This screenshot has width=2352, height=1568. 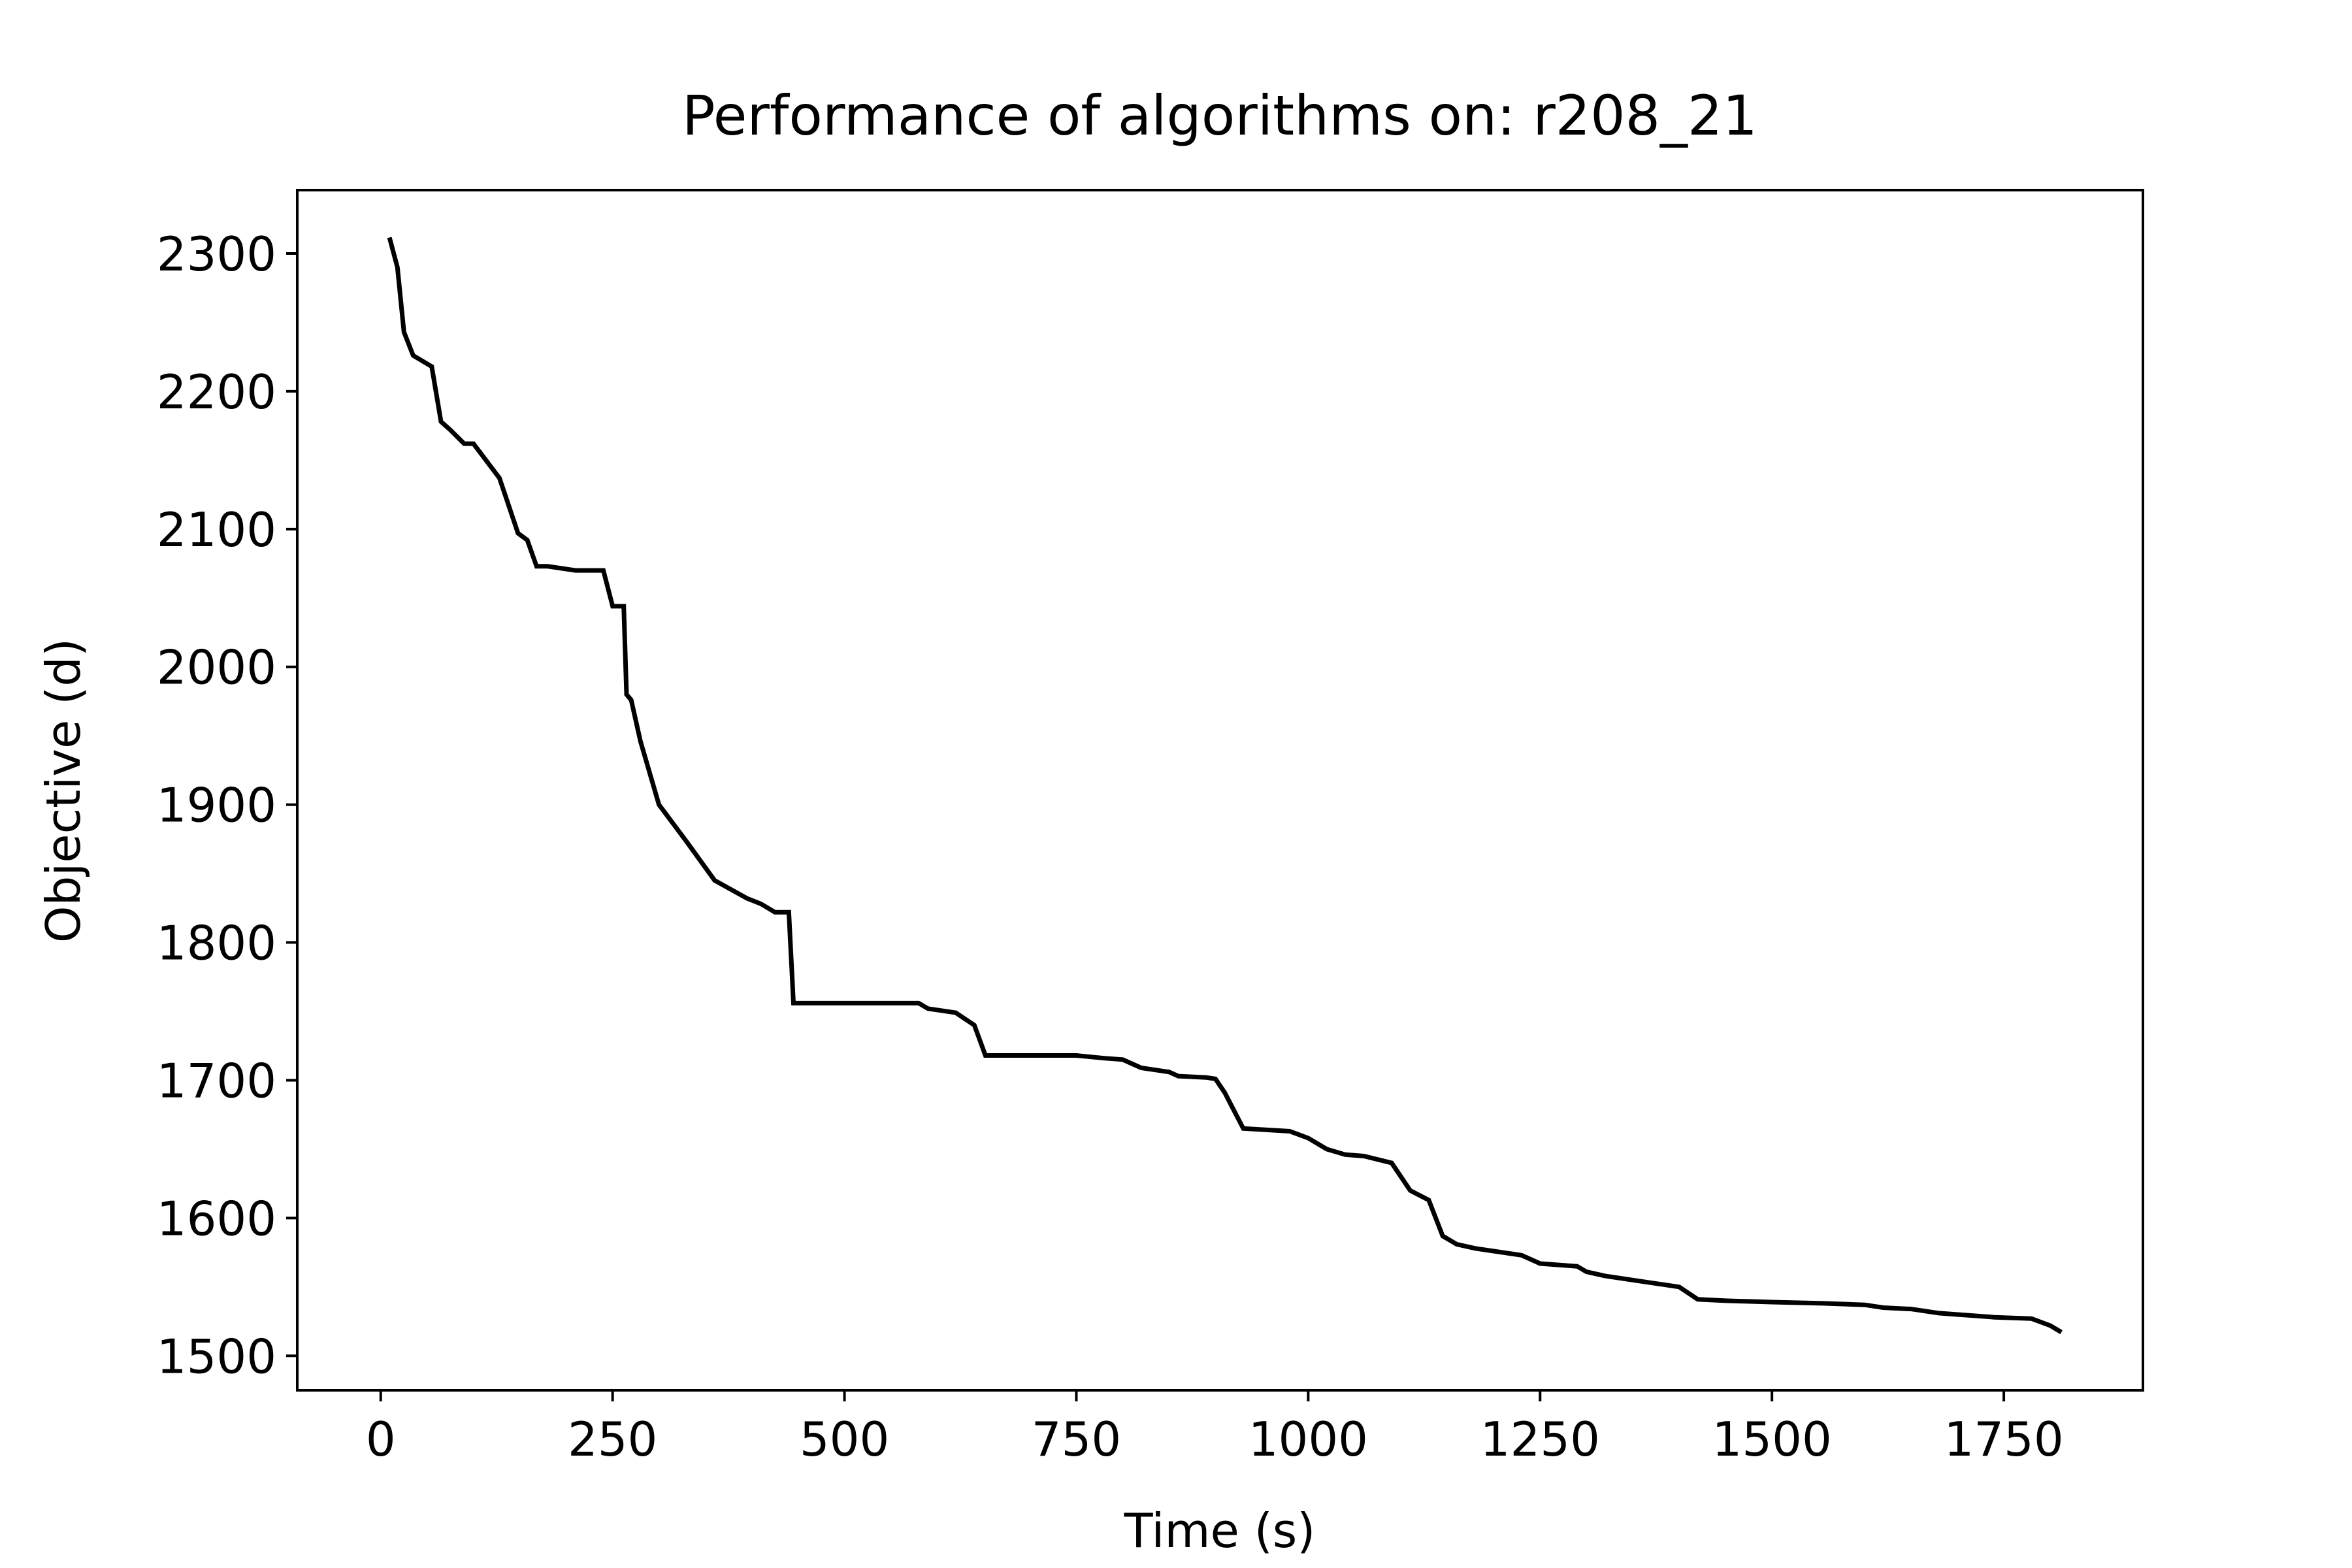 I want to click on x-tick-label: 250, so click(x=612, y=1439).